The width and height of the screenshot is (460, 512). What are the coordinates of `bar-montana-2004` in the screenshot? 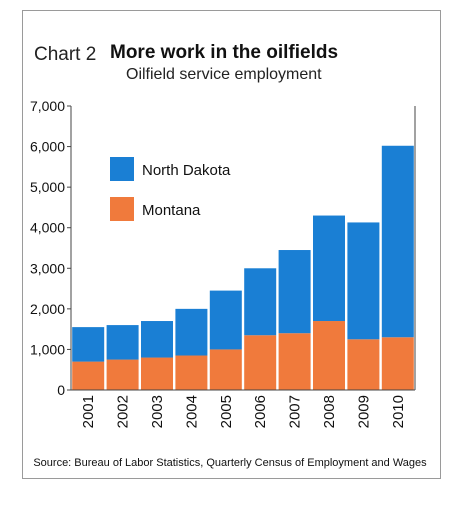 It's located at (191, 372).